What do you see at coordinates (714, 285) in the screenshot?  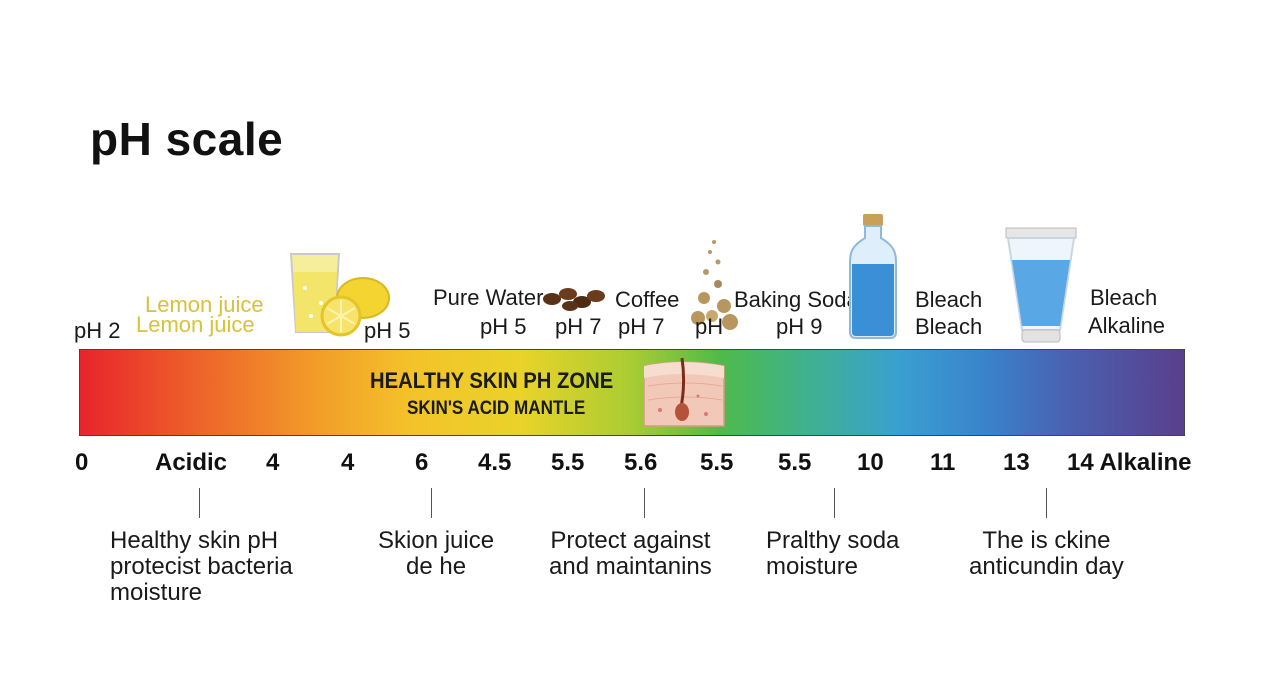 I see `powder-icon` at bounding box center [714, 285].